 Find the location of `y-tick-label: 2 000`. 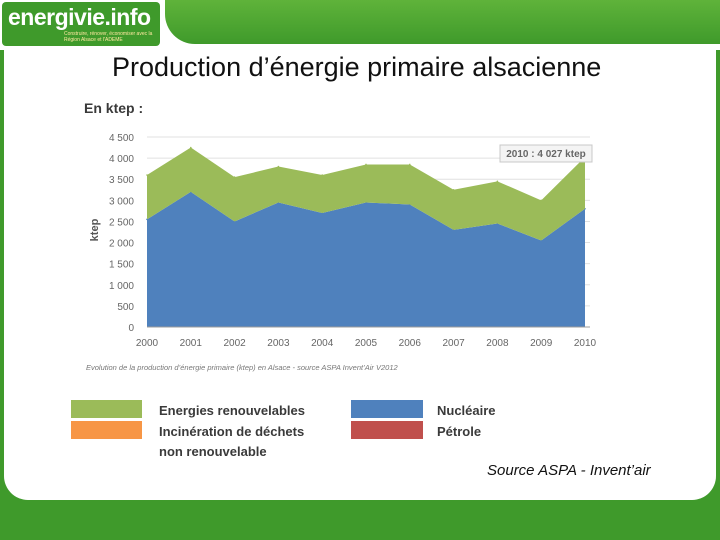

y-tick-label: 2 000 is located at coordinates (121, 244).